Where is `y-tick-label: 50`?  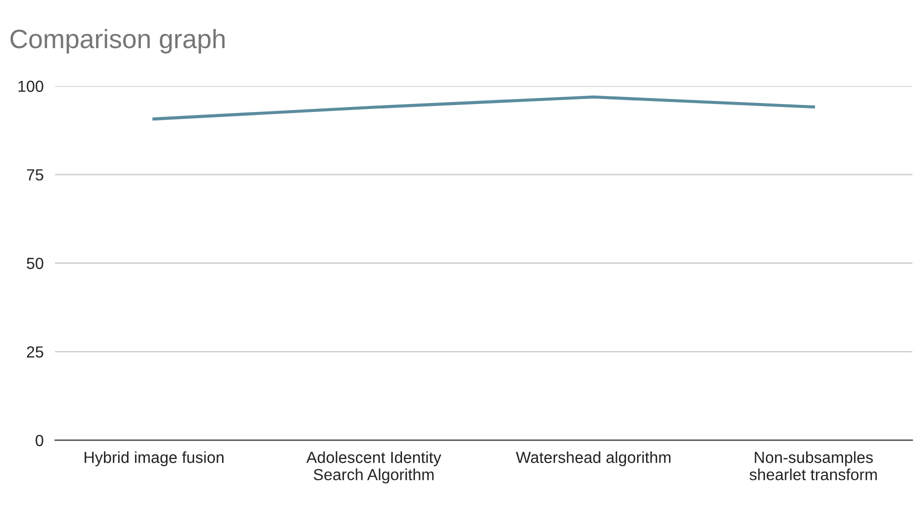 y-tick-label: 50 is located at coordinates (35, 264).